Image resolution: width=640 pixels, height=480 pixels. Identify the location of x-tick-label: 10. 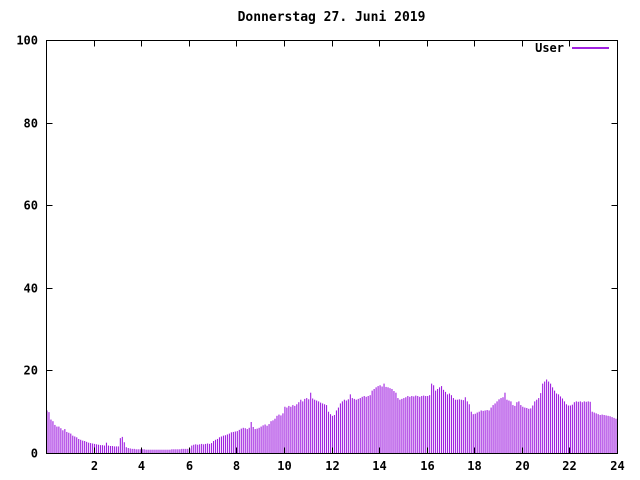
(284, 466).